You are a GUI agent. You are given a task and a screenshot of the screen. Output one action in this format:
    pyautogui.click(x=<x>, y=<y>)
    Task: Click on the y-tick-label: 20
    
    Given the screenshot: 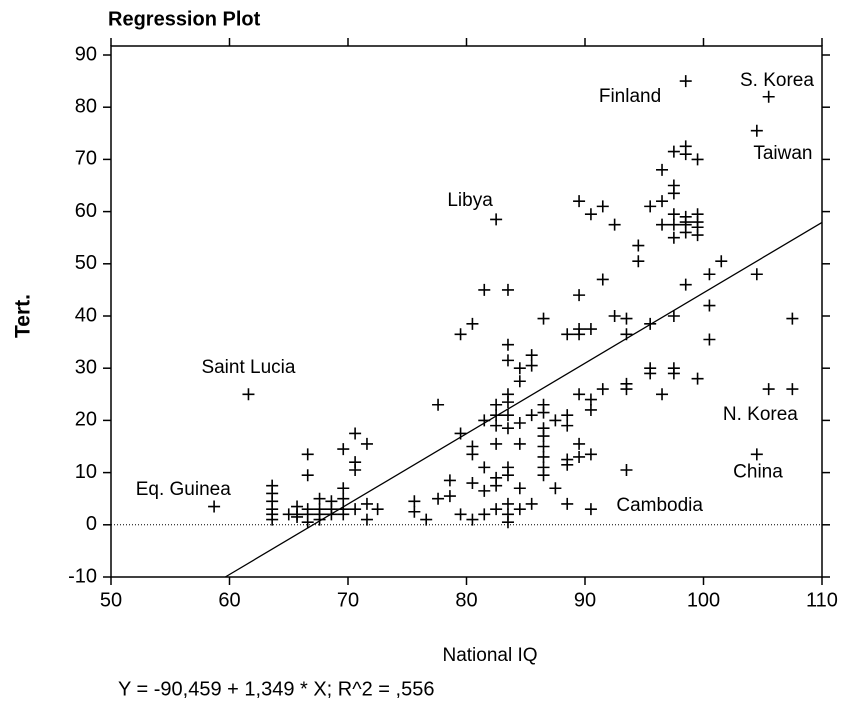 What is the action you would take?
    pyautogui.click(x=86, y=420)
    